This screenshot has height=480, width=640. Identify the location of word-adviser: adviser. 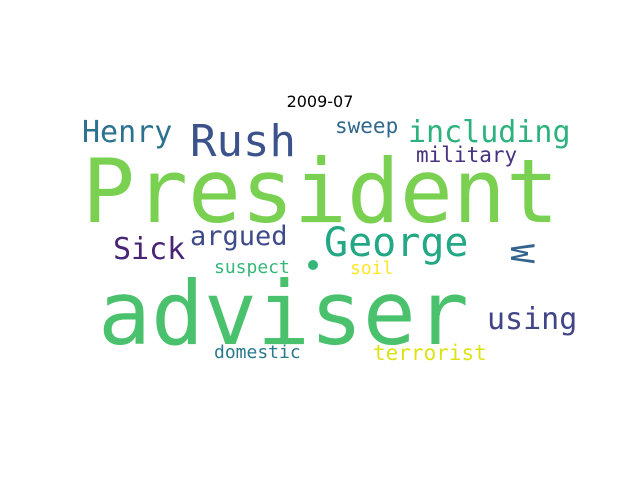
(283, 313).